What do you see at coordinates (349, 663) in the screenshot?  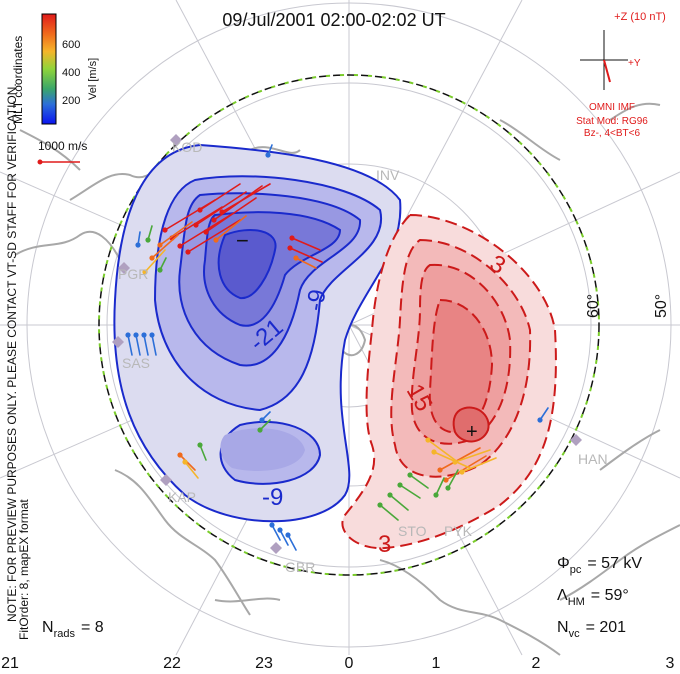 I see `mlt-tick-0: 0` at bounding box center [349, 663].